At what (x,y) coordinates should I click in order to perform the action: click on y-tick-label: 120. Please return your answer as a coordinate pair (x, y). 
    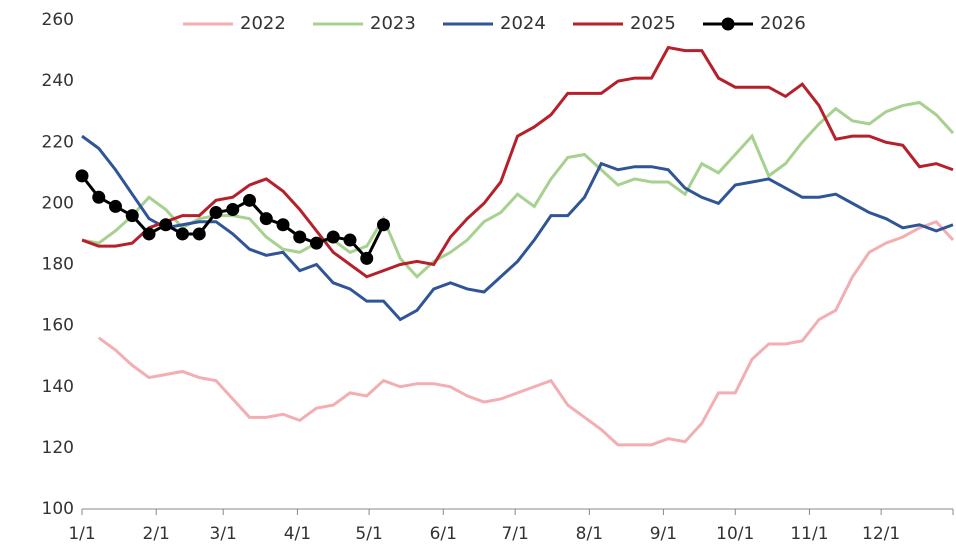
    Looking at the image, I should click on (58, 448).